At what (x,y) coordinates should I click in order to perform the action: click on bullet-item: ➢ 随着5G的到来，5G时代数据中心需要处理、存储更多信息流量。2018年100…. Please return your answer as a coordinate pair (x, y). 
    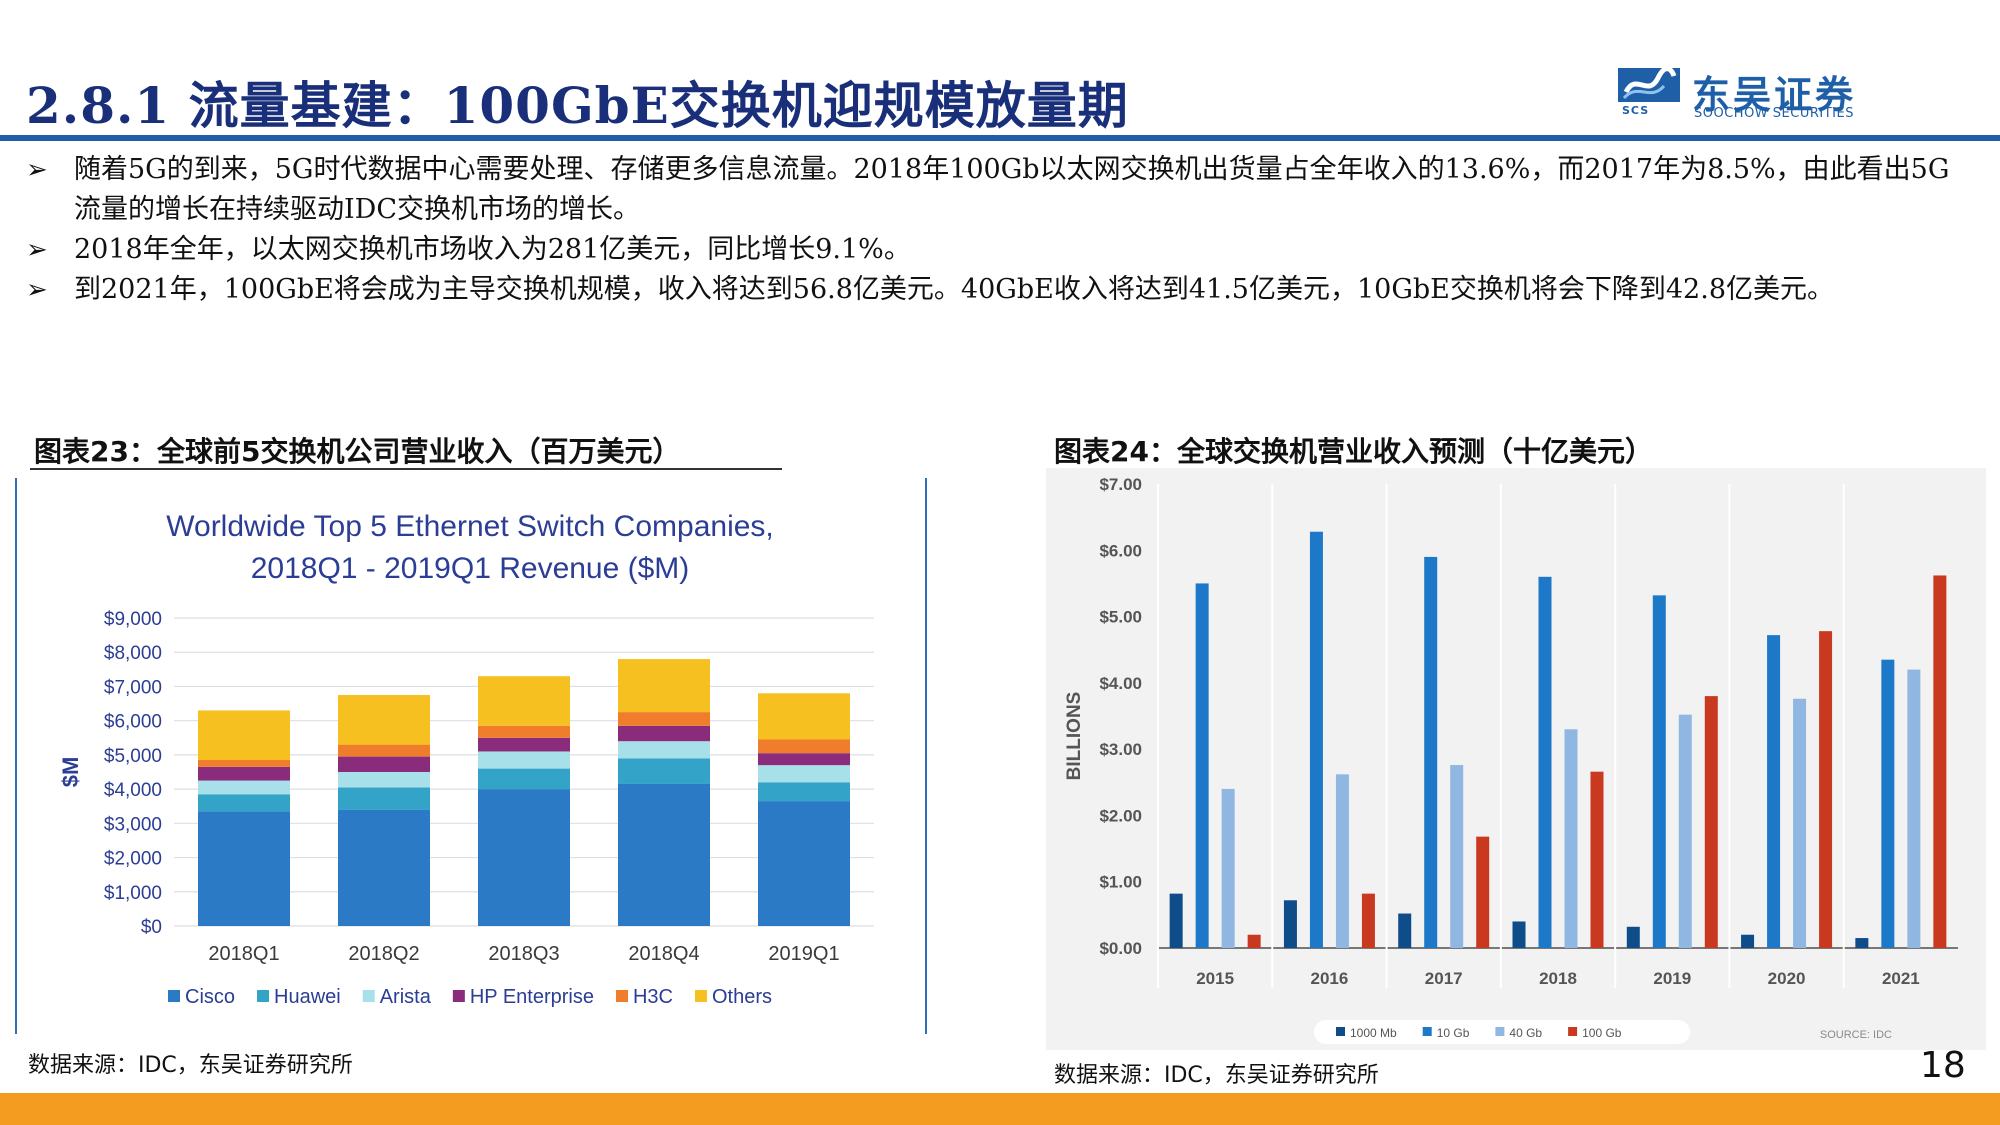
    Looking at the image, I should click on (1001, 190).